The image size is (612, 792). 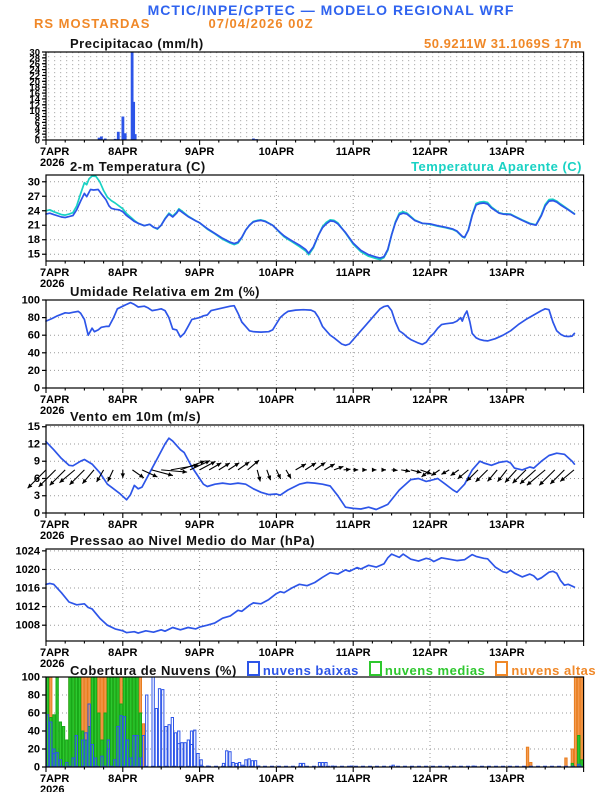 What do you see at coordinates (298, 669) in the screenshot?
I see `legend-item-low-clouds: nuvens baixas` at bounding box center [298, 669].